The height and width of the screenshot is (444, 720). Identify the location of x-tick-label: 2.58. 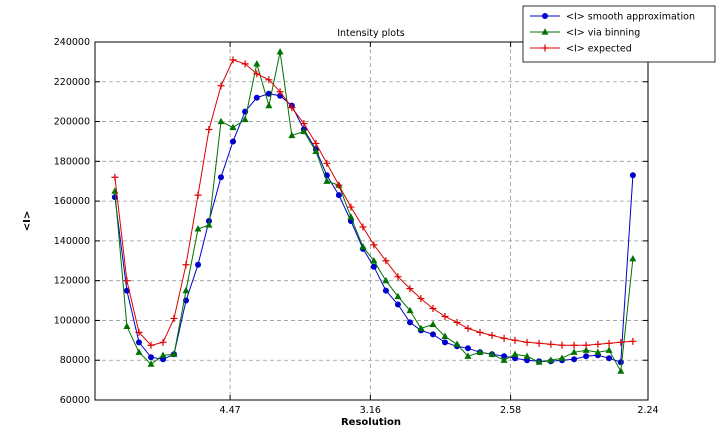
(510, 410).